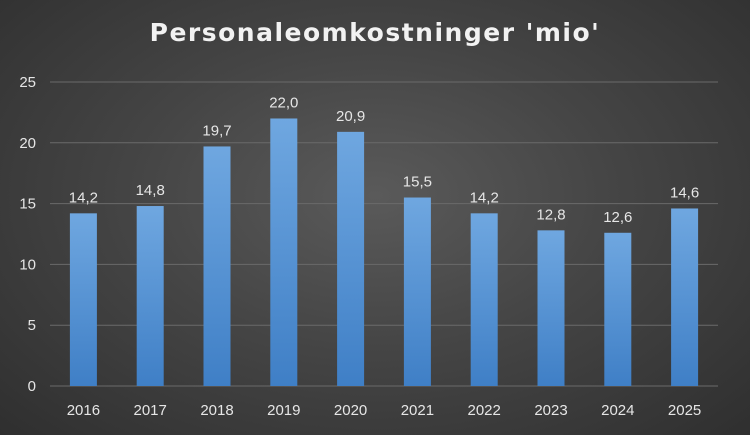 The image size is (750, 435). What do you see at coordinates (617, 410) in the screenshot?
I see `x-tick-label: 2024` at bounding box center [617, 410].